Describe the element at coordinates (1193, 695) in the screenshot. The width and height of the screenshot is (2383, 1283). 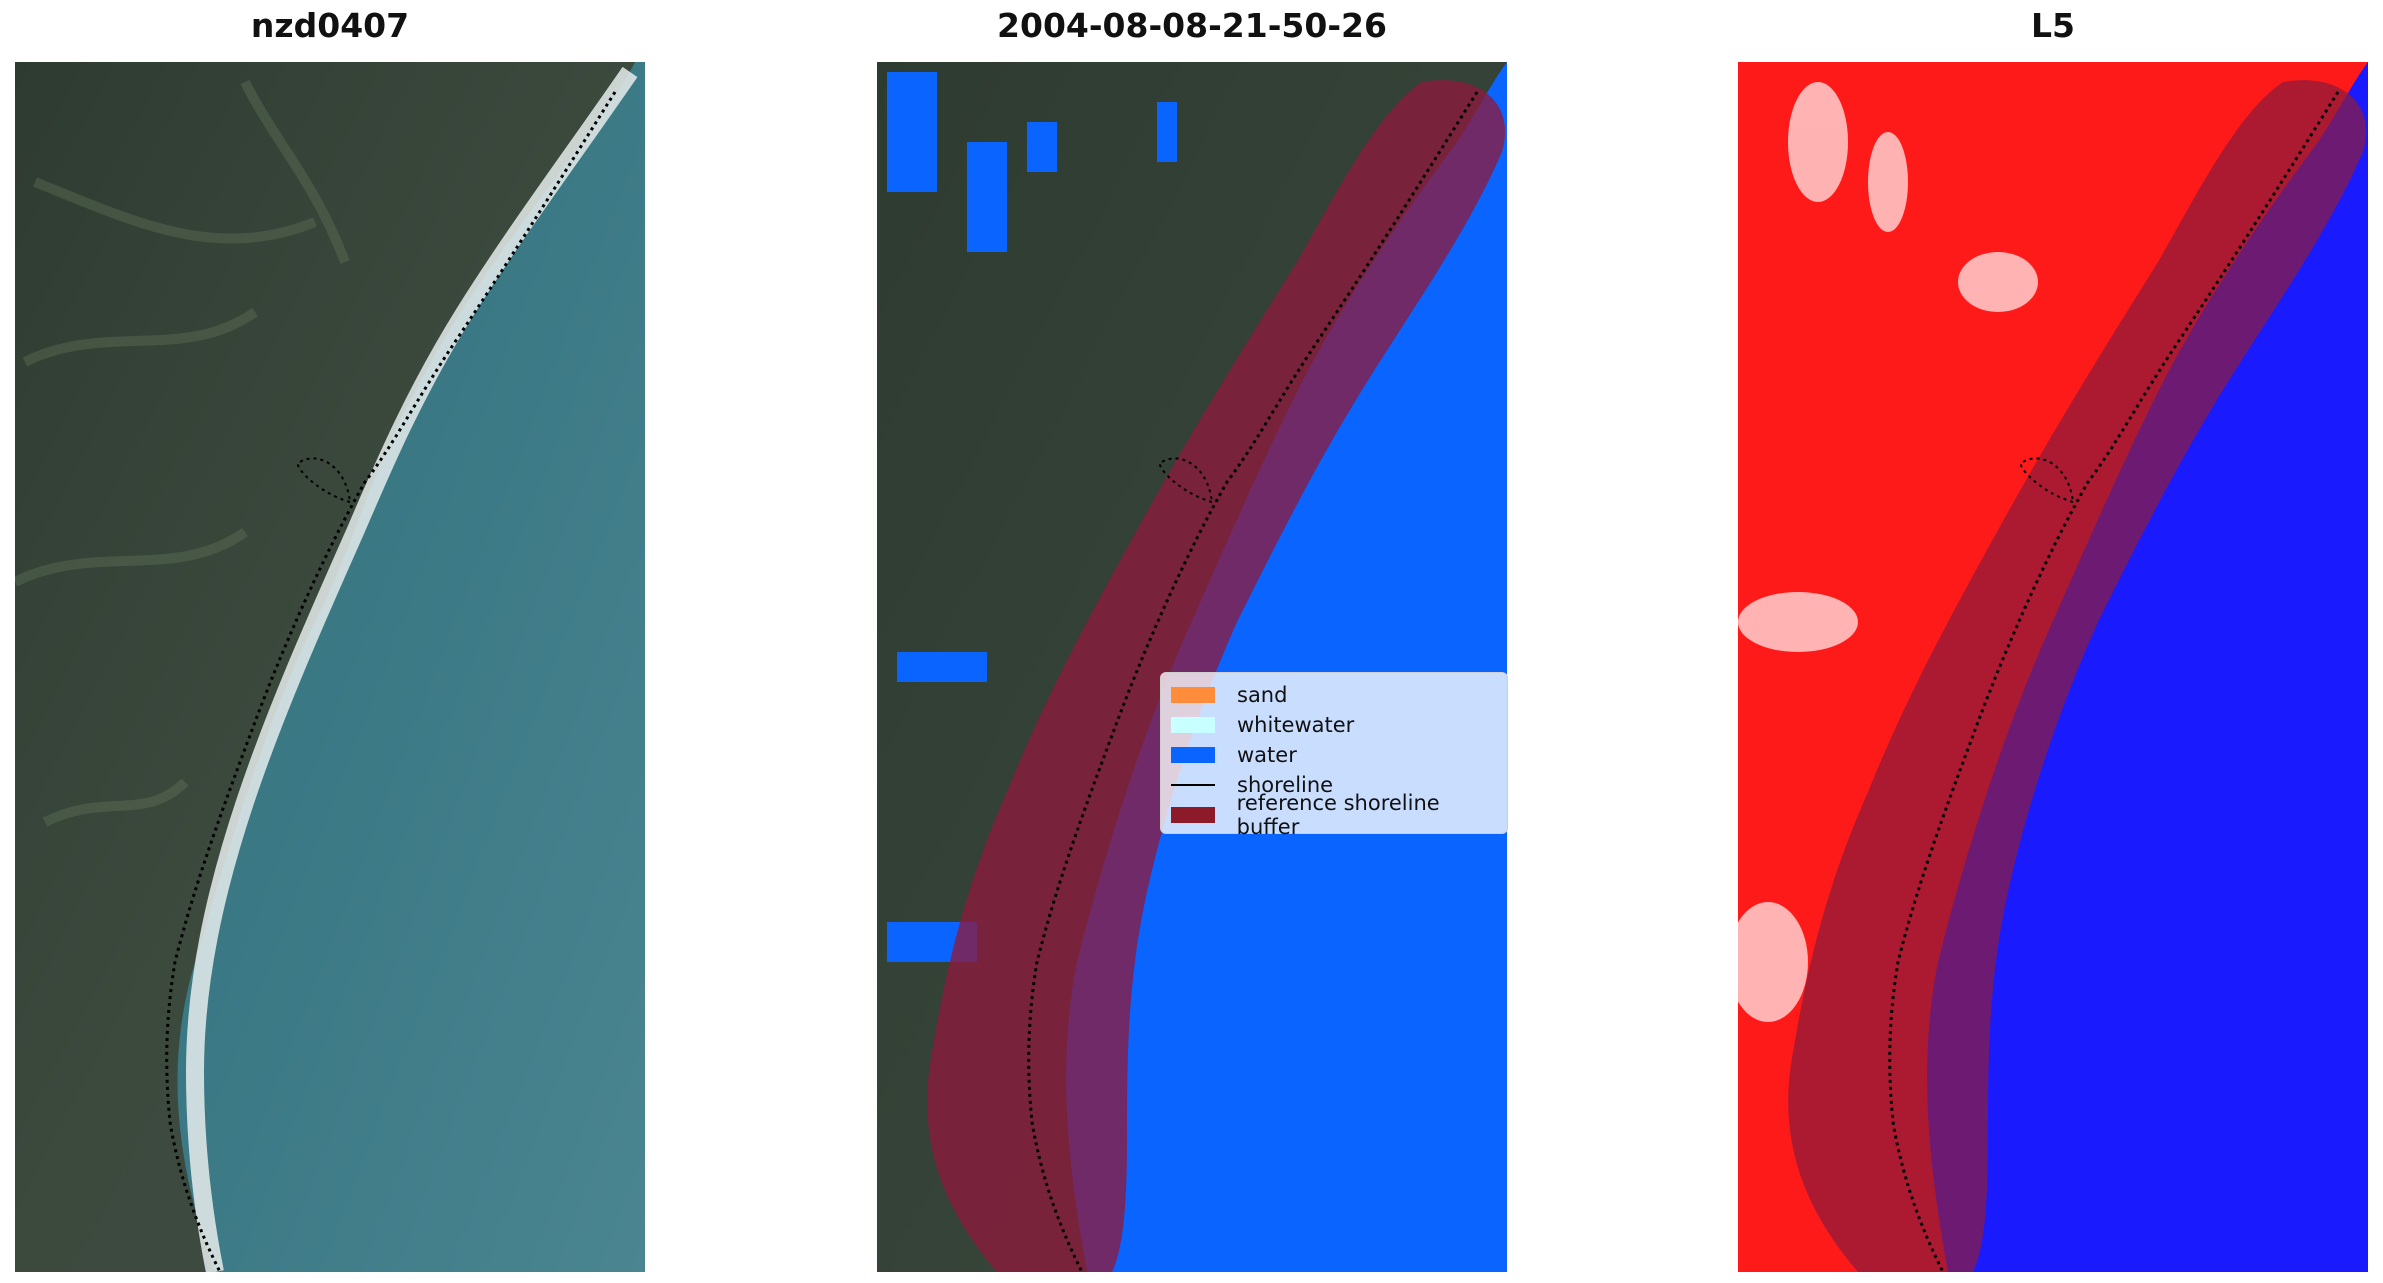
I see `sand-swatch` at that location.